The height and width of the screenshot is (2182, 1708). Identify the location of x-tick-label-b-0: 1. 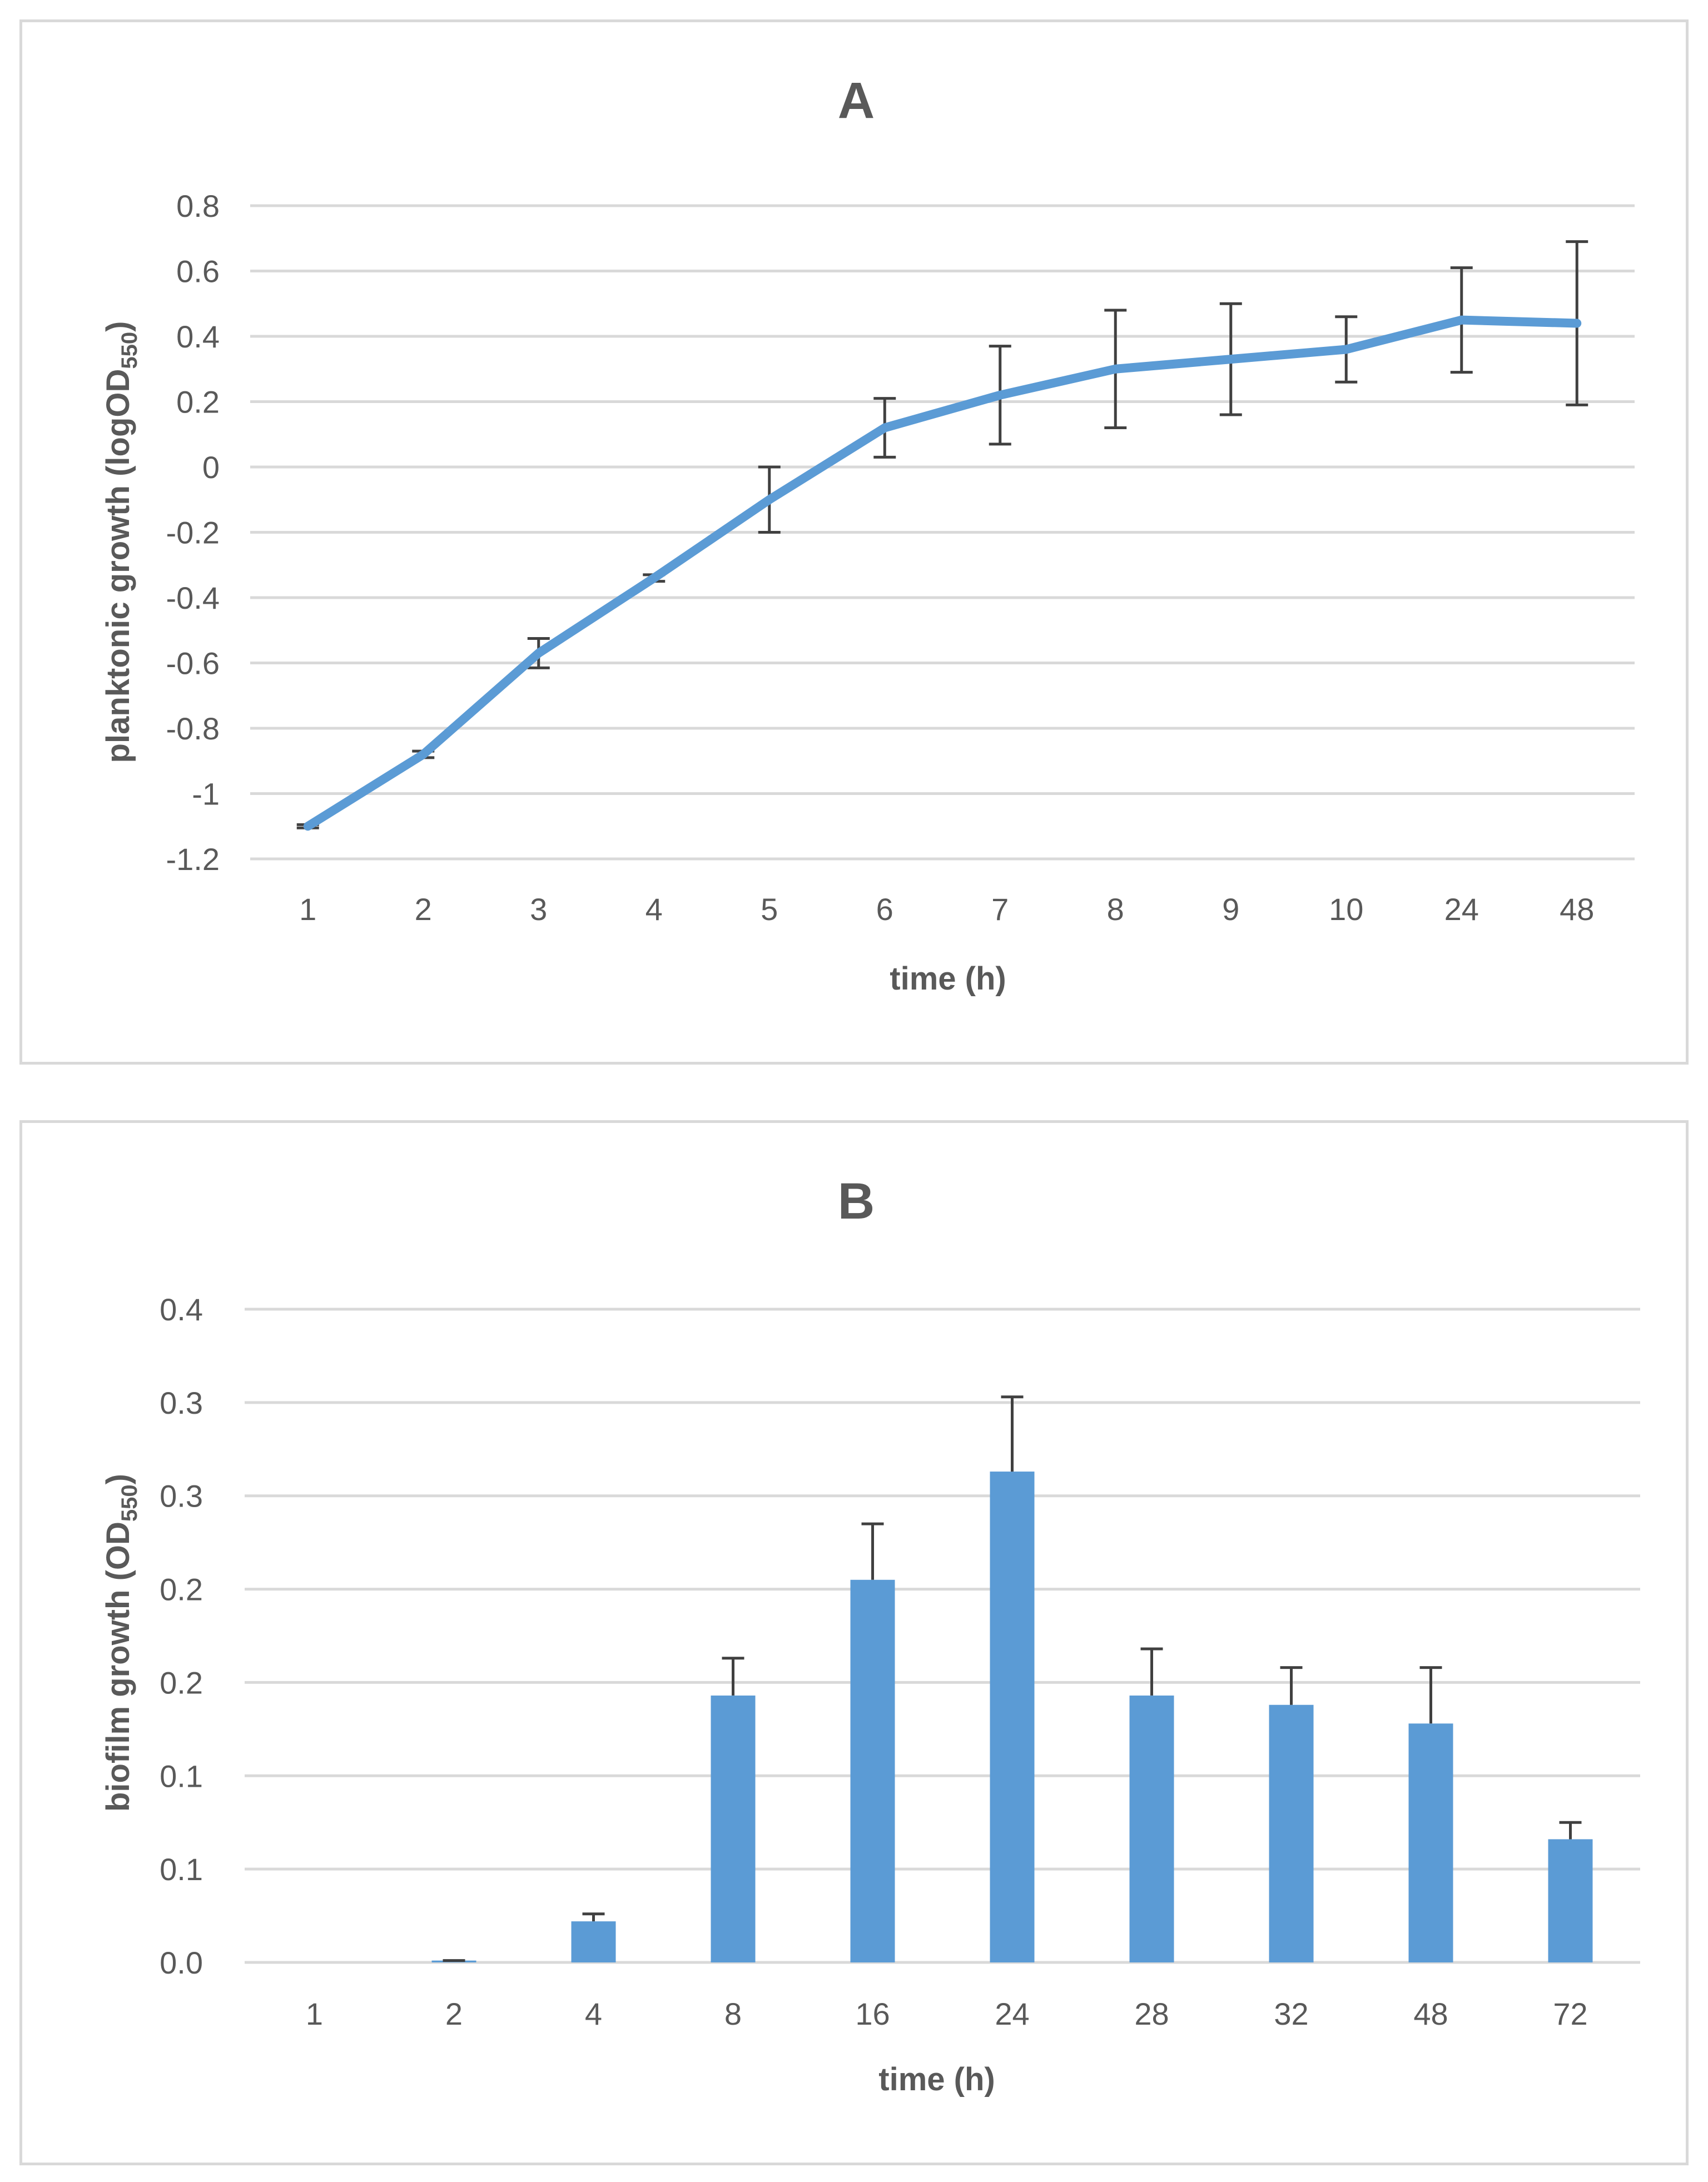
(315, 2014).